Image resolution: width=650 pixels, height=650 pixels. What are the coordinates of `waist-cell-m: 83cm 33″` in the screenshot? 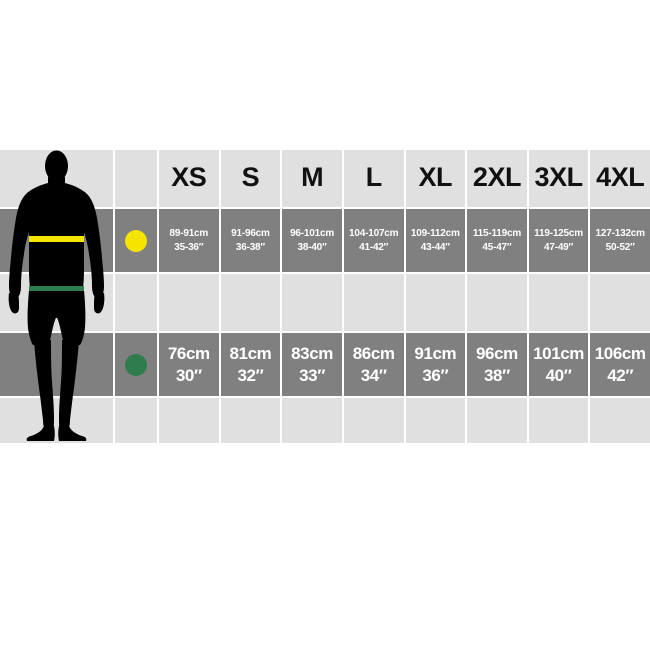 It's located at (312, 364).